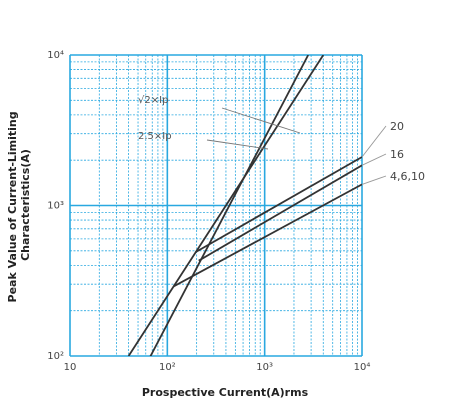  Describe the element at coordinates (155, 136) in the screenshot. I see `annotation-2p5-ip: 2.5×Ip` at that location.